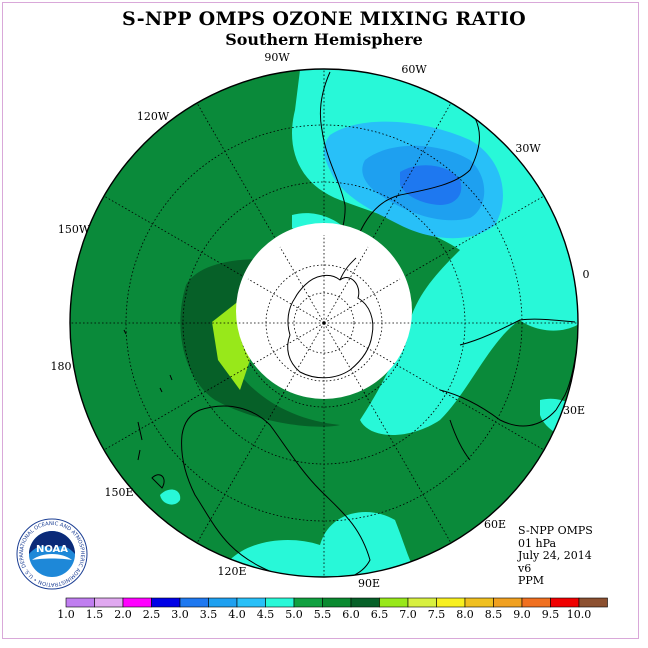  Describe the element at coordinates (231, 571) in the screenshot. I see `lon-label-120e: 120E` at that location.